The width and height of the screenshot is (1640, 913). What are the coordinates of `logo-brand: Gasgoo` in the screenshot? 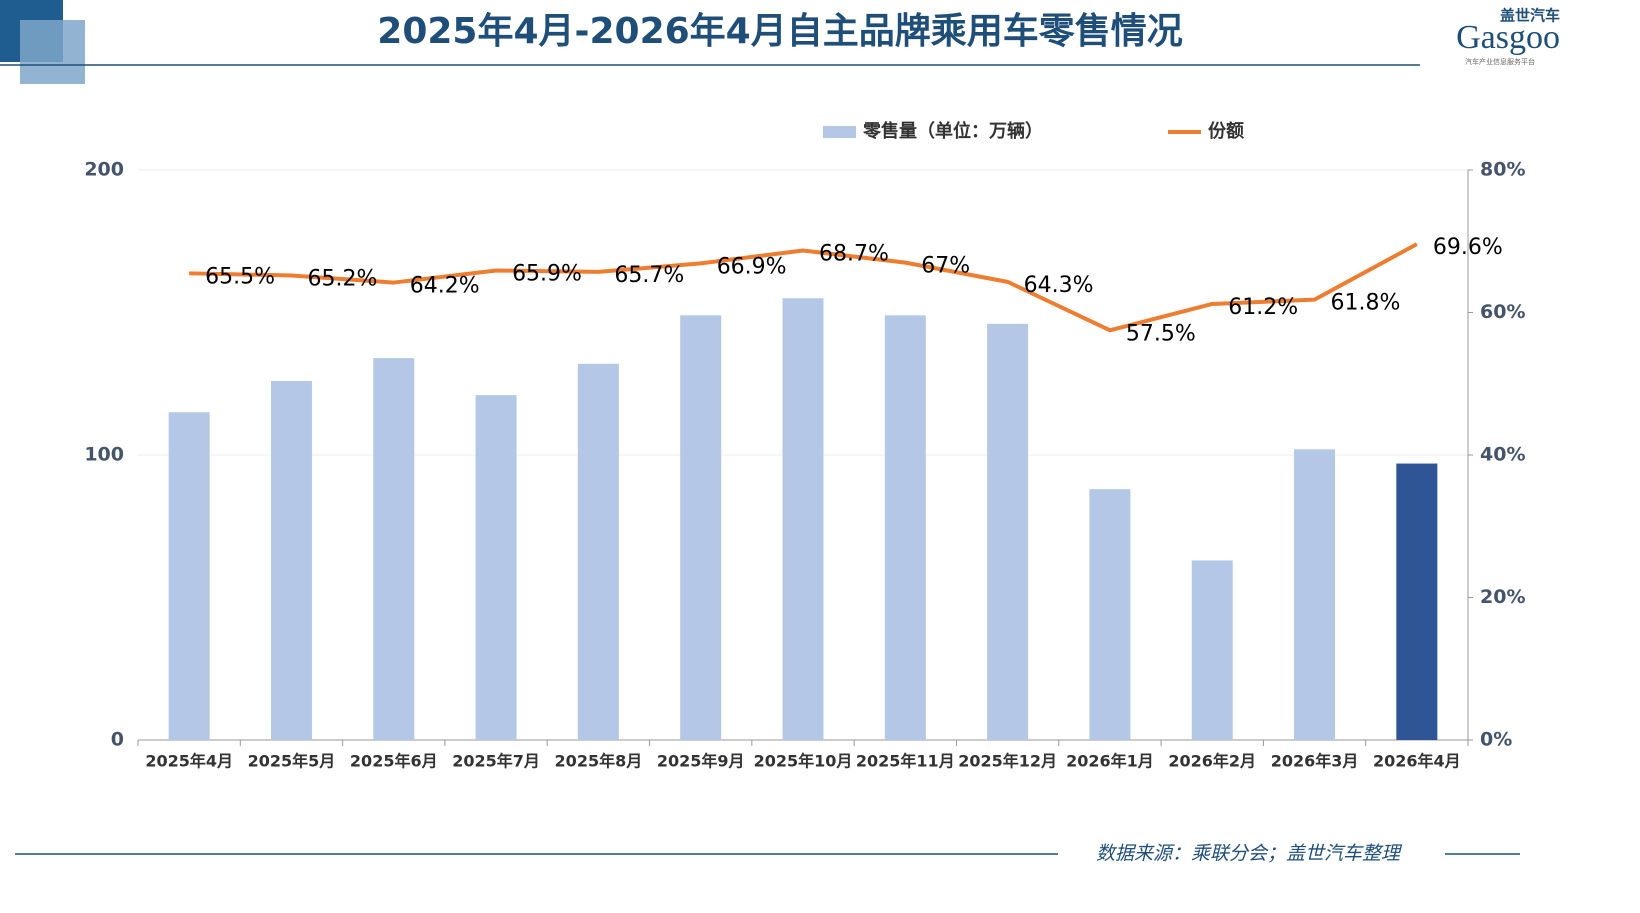 It's located at (1508, 37).